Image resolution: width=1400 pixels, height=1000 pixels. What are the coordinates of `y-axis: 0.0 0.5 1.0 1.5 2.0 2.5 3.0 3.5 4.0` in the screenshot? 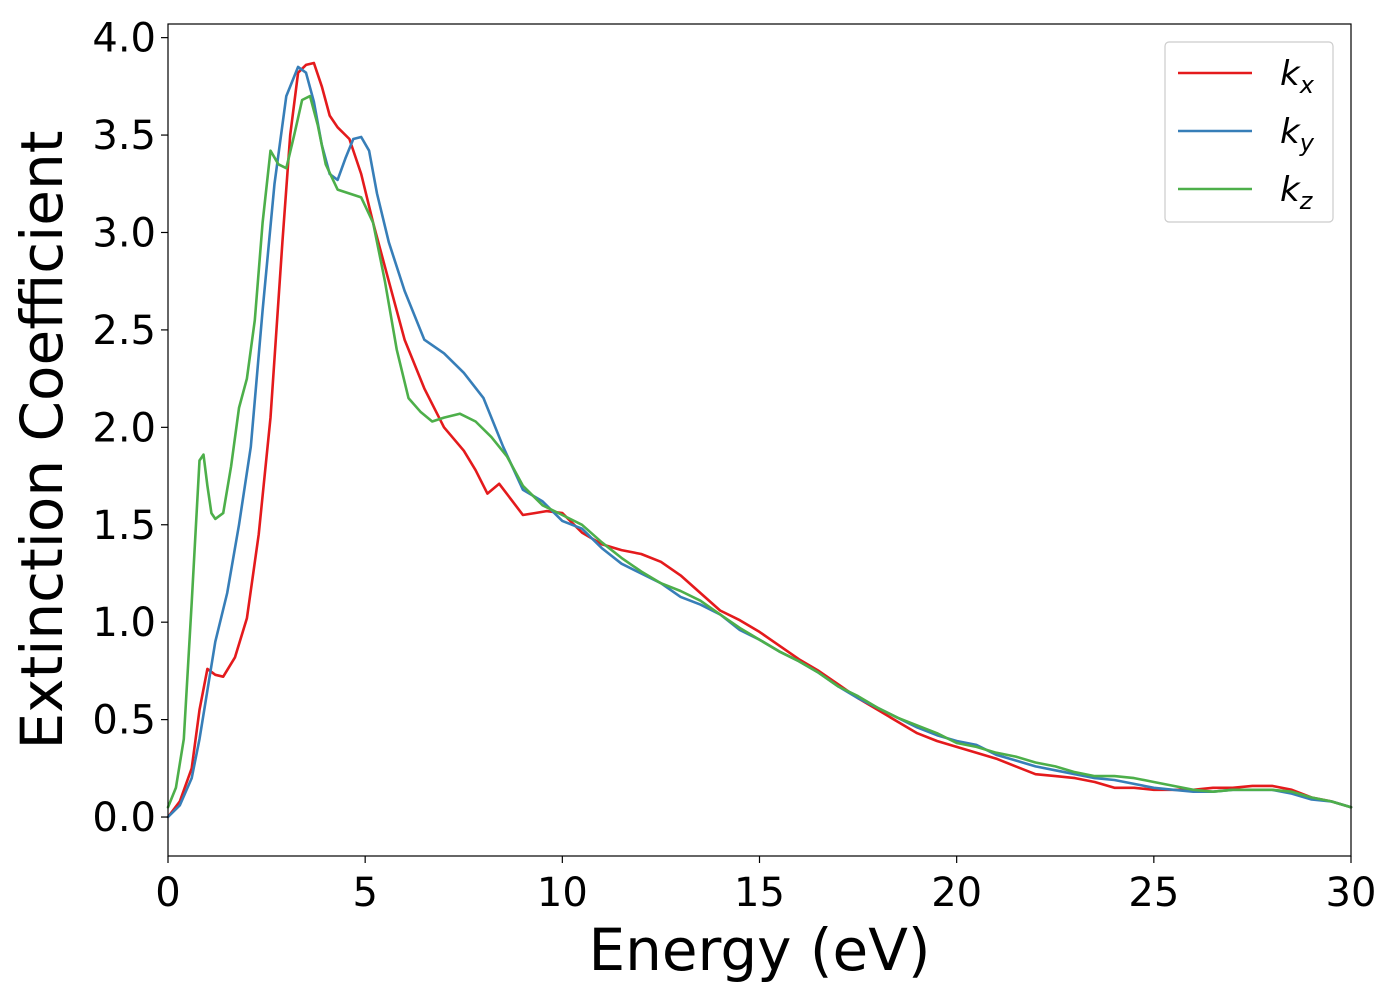 It's located at (130, 428).